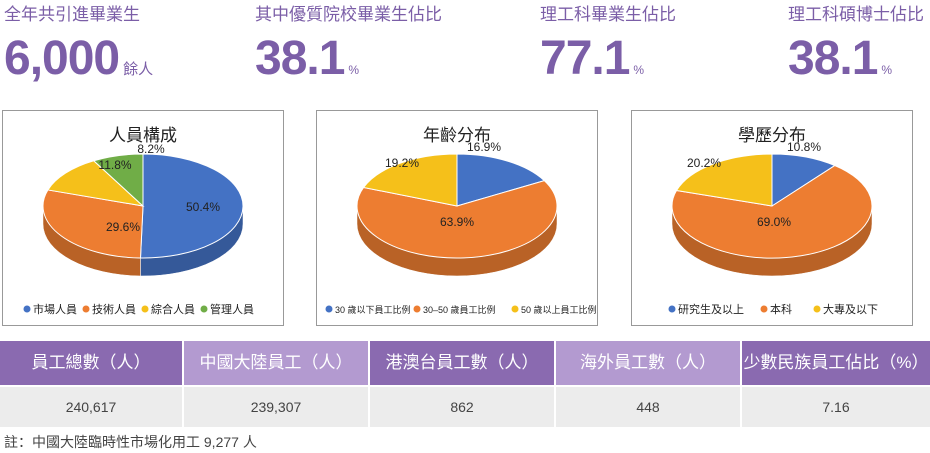 The height and width of the screenshot is (453, 930). Describe the element at coordinates (585, 58) in the screenshot. I see `kpi-value: 77.1` at that location.